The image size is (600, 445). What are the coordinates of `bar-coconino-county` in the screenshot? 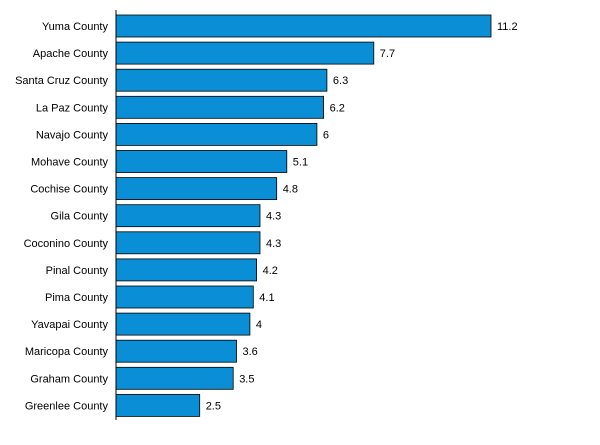 It's located at (188, 243).